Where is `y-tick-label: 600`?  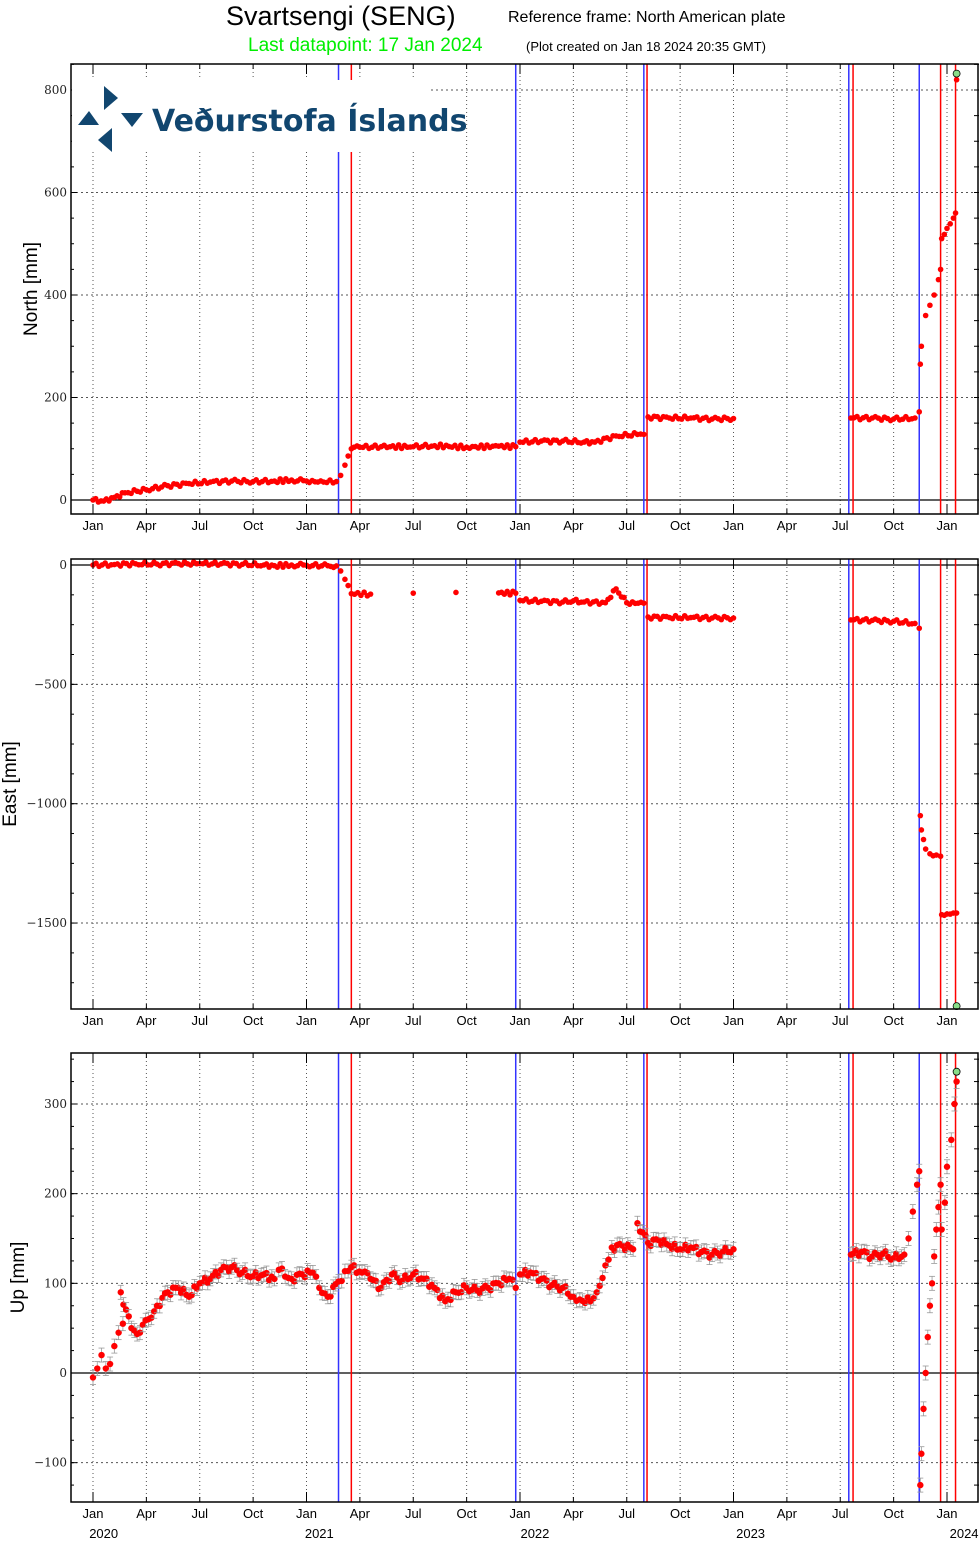 y-tick-label: 600 is located at coordinates (55, 193).